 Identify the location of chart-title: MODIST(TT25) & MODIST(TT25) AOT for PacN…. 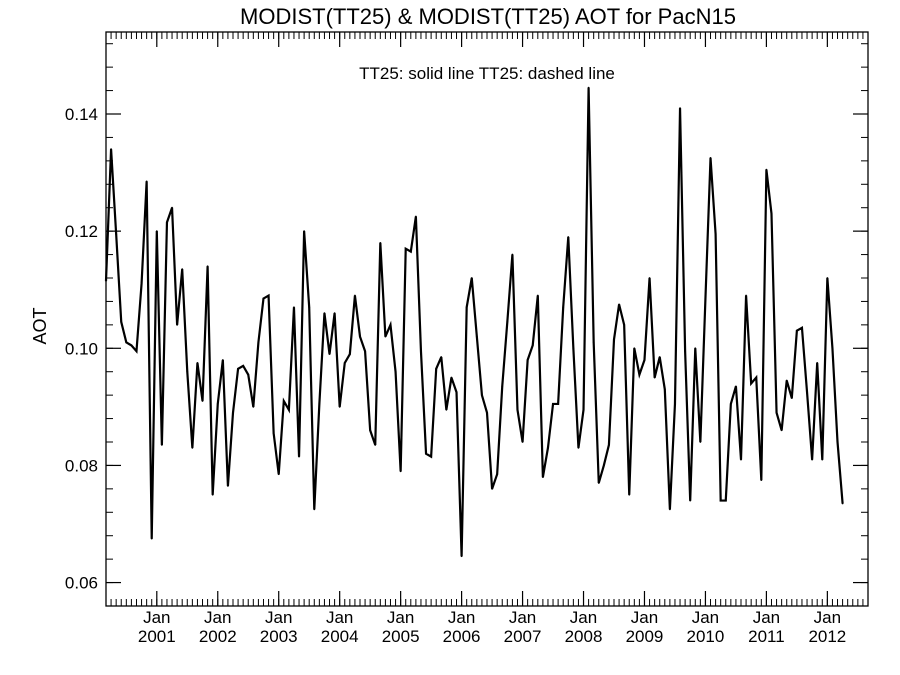
(488, 16).